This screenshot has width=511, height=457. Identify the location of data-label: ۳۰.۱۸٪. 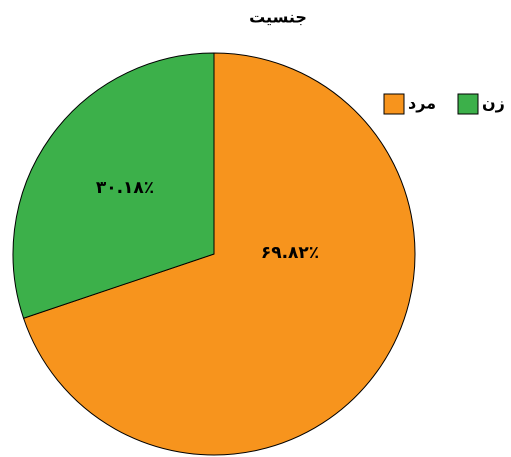
(125, 188).